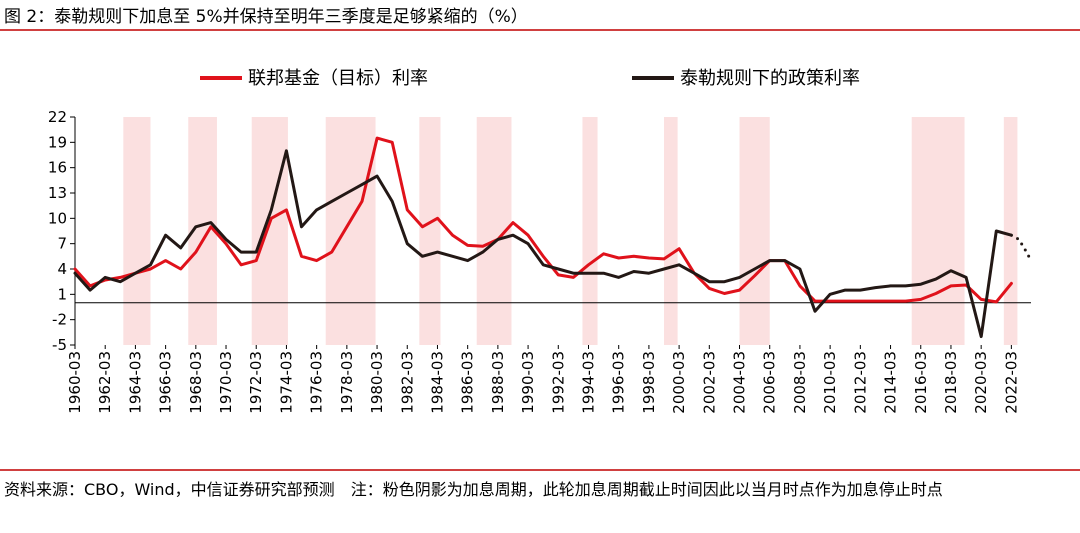  I want to click on x-tick-label: 1980-03, so click(377, 382).